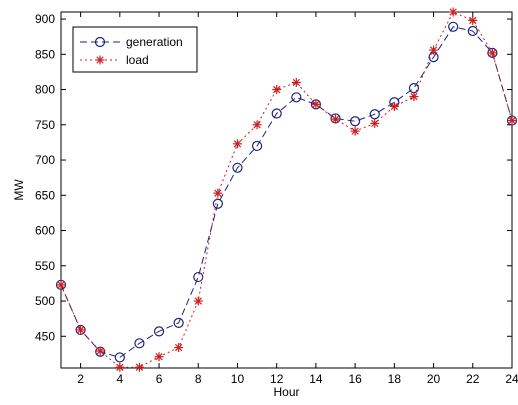 The width and height of the screenshot is (518, 405). I want to click on x-tick-label: 6, so click(159, 379).